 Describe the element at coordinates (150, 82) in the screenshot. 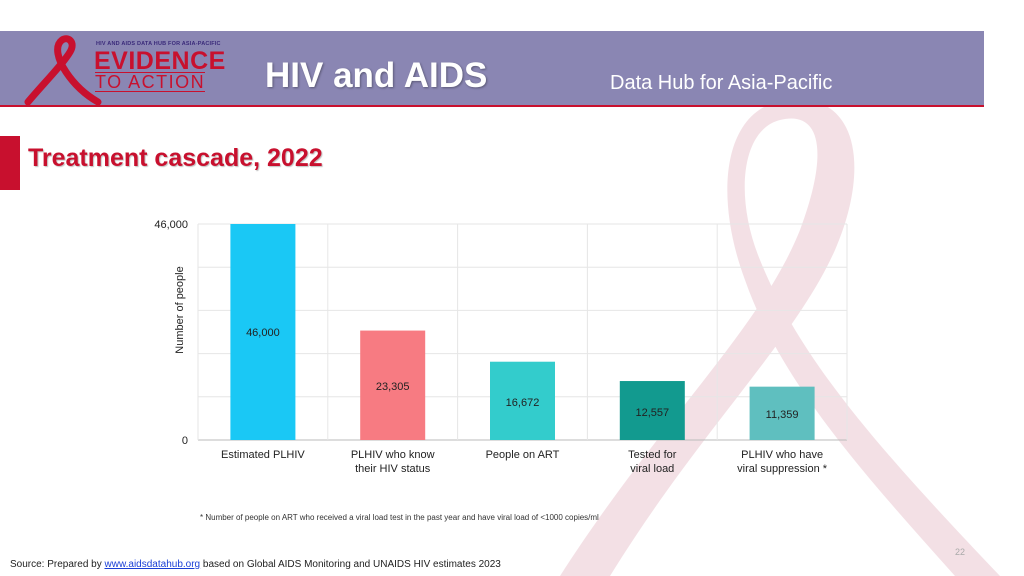

I see `logo-to-action-text: TO ACTION` at that location.